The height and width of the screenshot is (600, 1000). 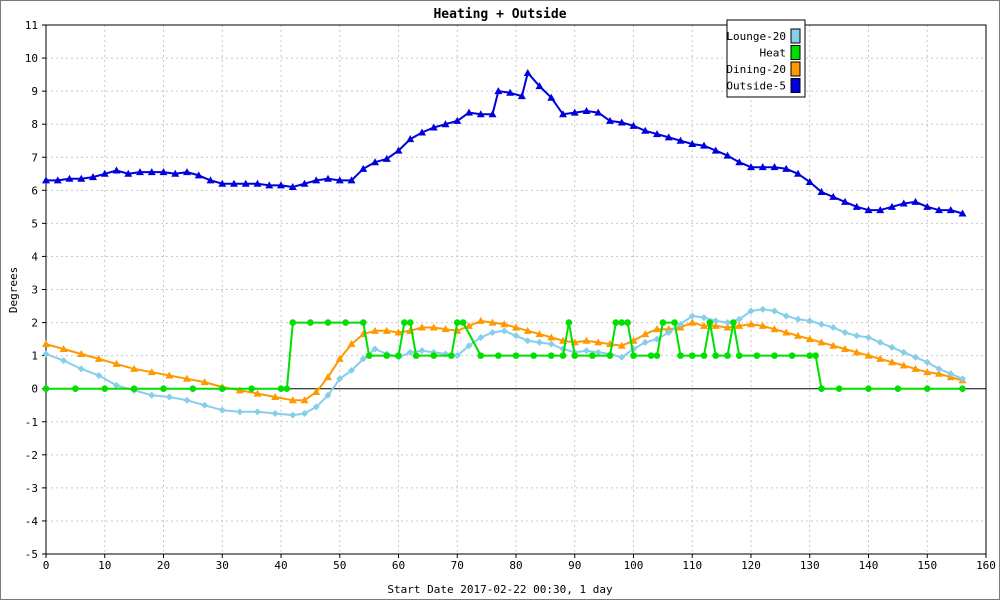 What do you see at coordinates (986, 565) in the screenshot?
I see `x-tick-label: 160` at bounding box center [986, 565].